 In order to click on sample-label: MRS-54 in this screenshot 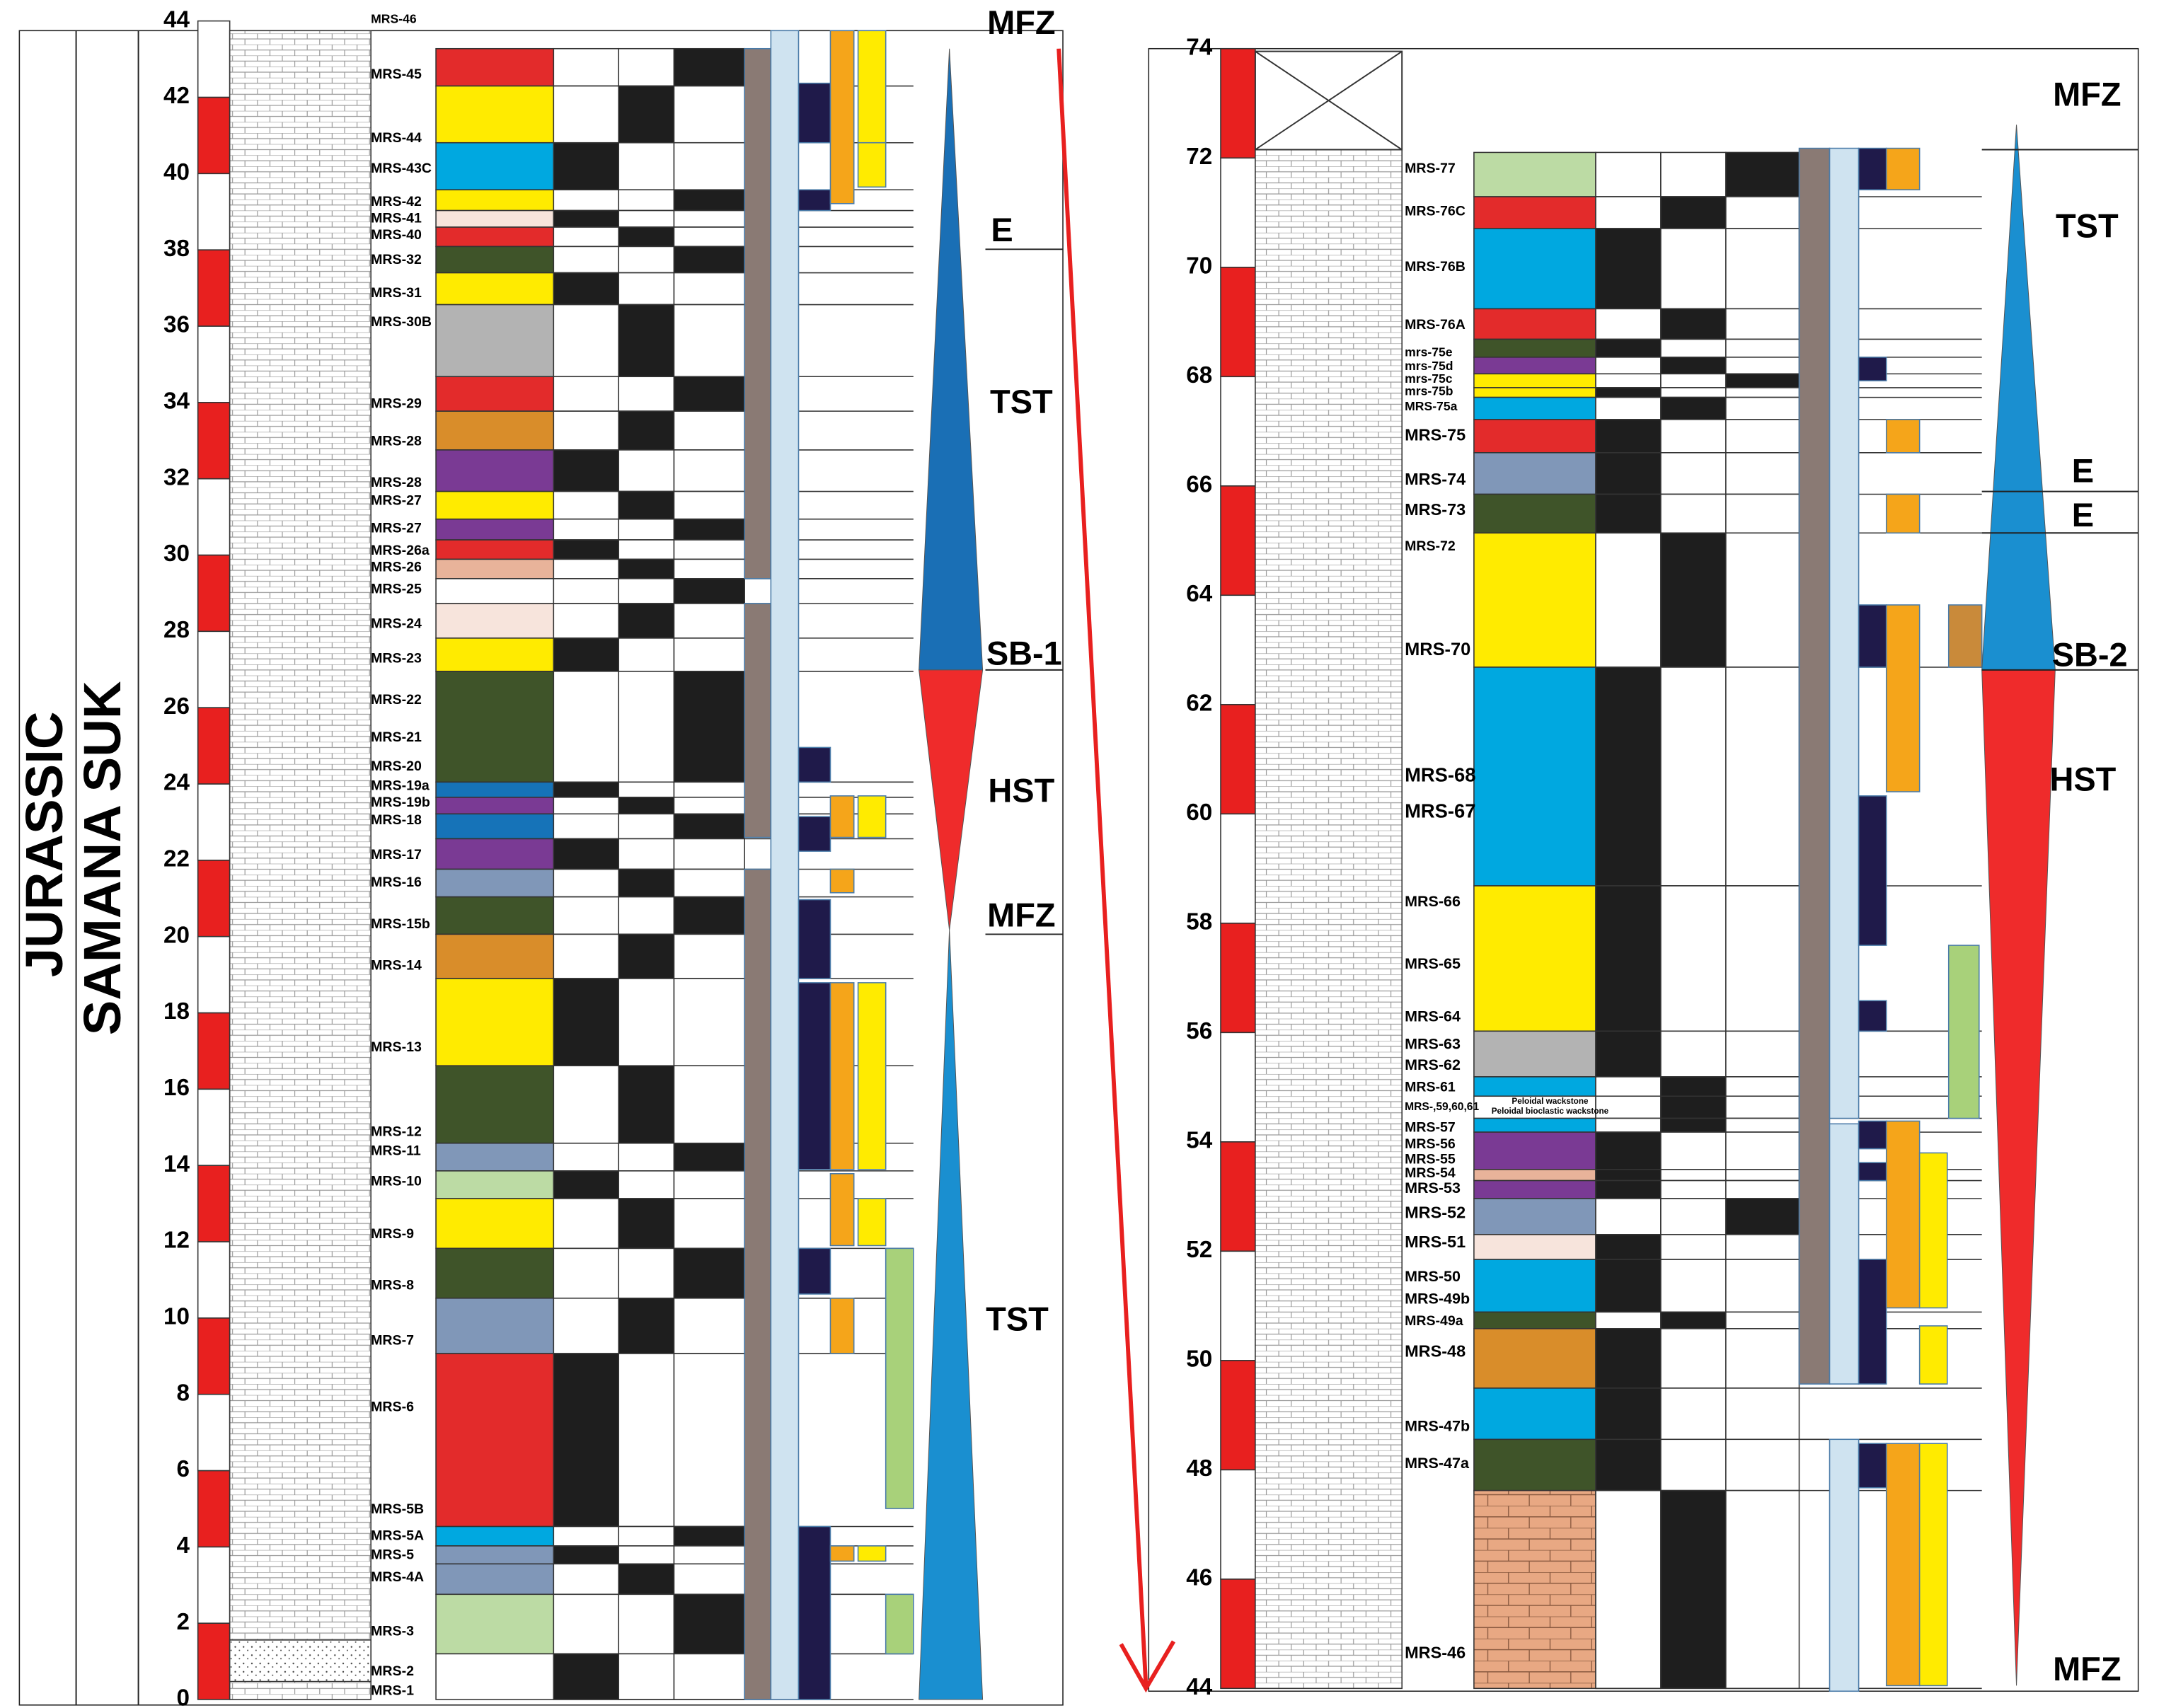, I will do `click(1430, 1173)`.